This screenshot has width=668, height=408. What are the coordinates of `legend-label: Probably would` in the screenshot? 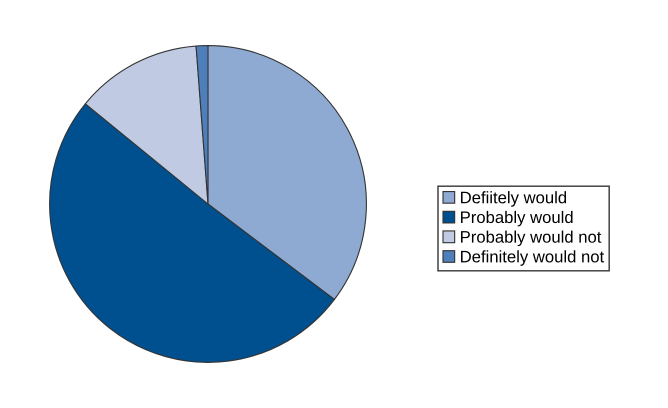 It's located at (517, 218).